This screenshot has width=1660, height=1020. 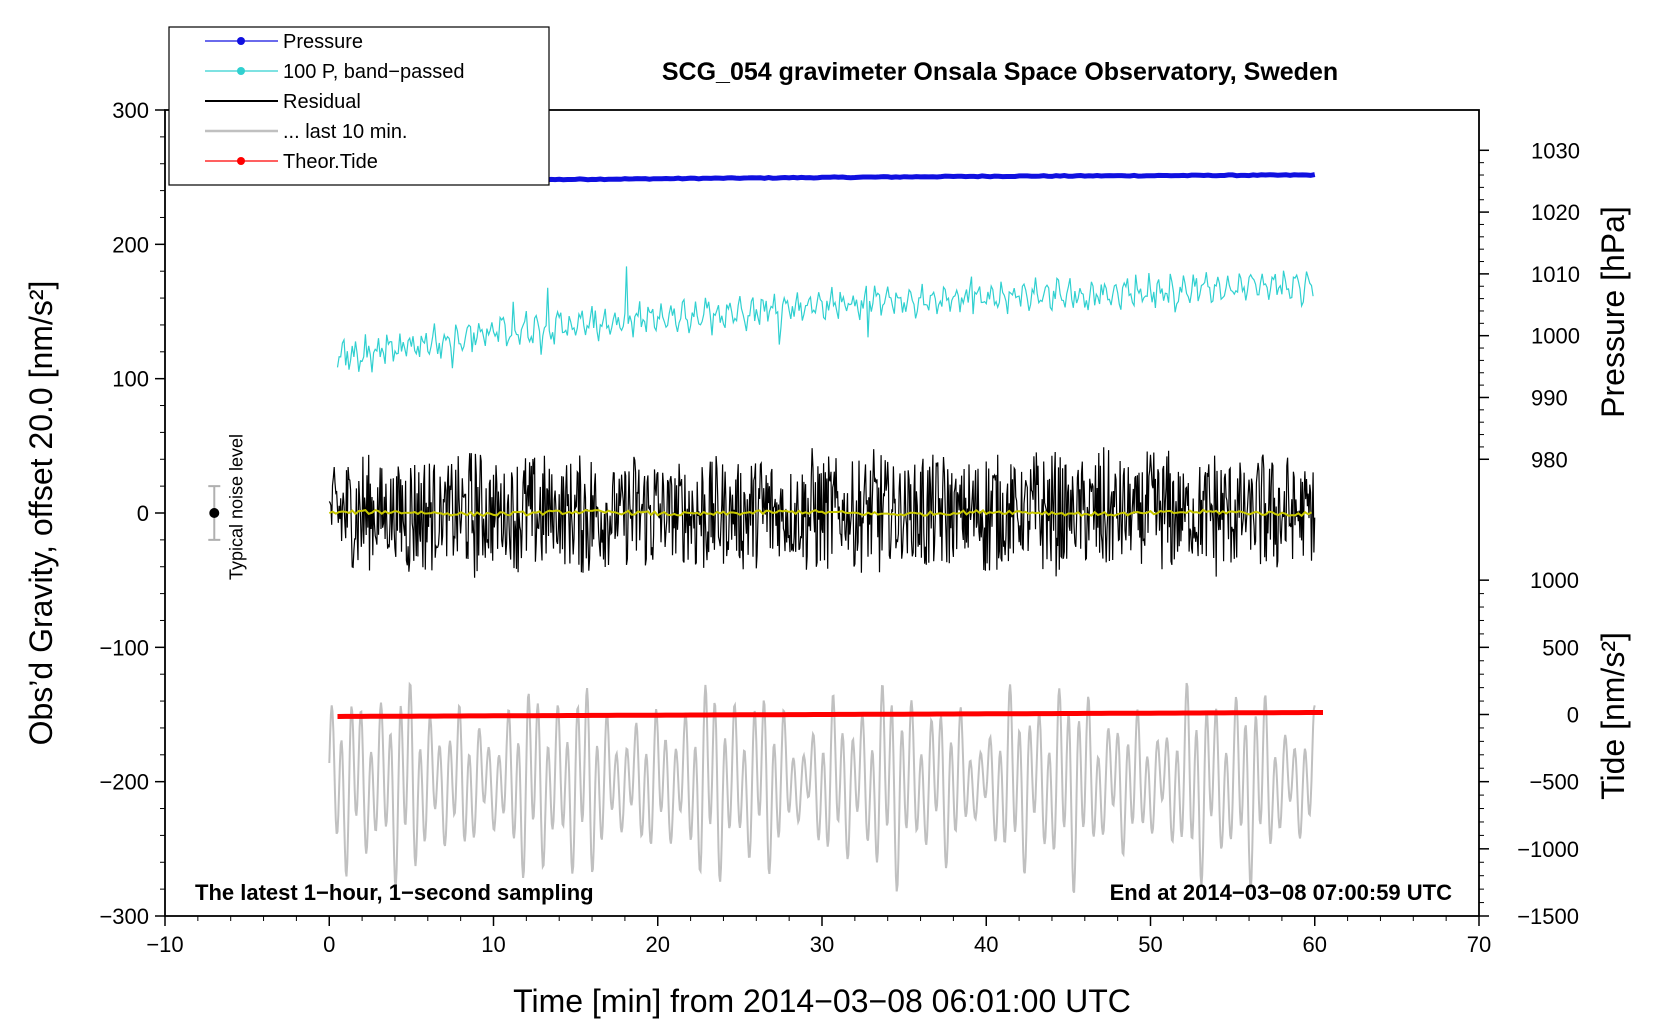 I want to click on x-tick-label: 30, so click(x=822, y=944).